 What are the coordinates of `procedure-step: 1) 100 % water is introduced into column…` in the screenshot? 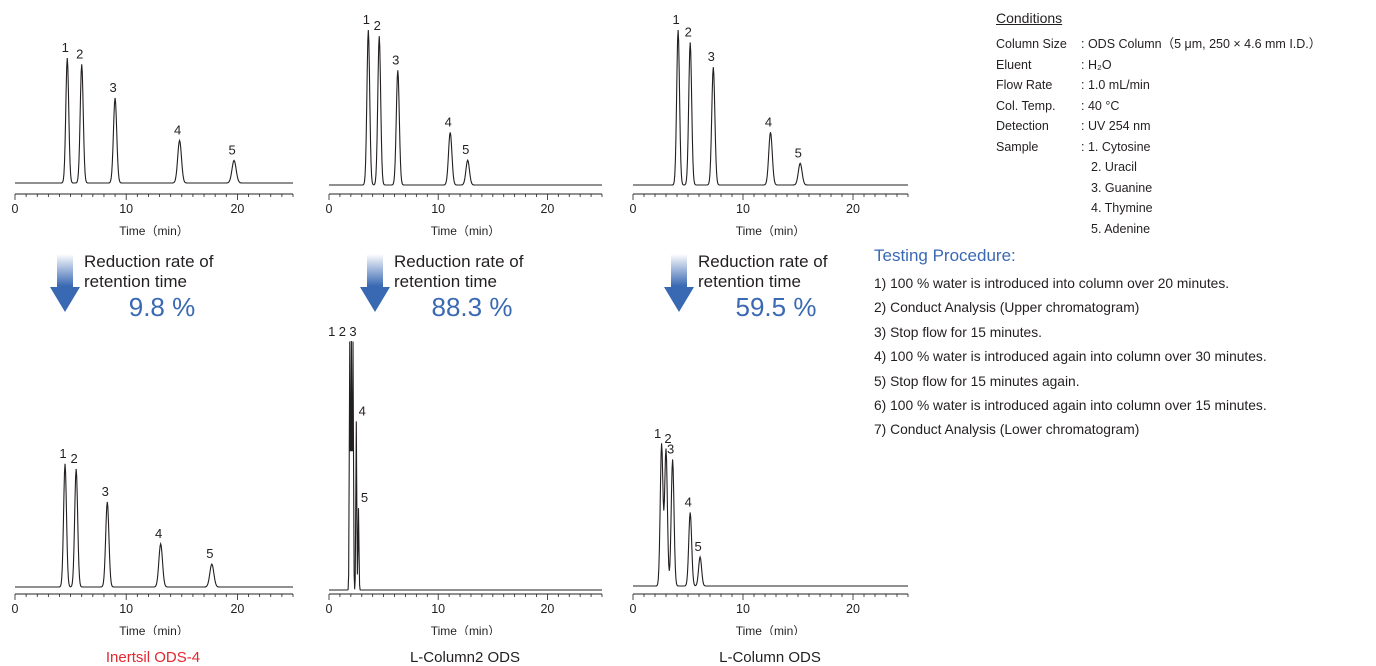 It's located at (1052, 283).